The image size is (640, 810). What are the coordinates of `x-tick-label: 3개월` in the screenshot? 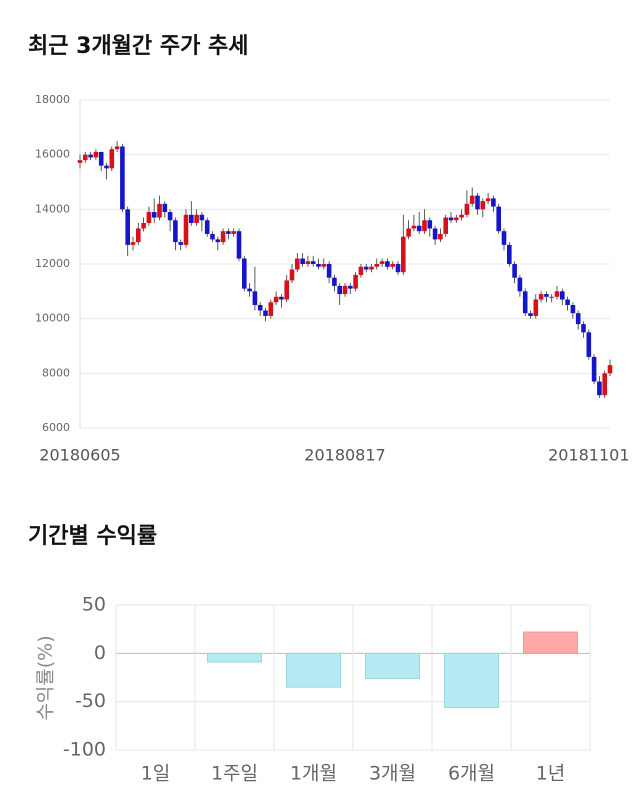 It's located at (392, 774).